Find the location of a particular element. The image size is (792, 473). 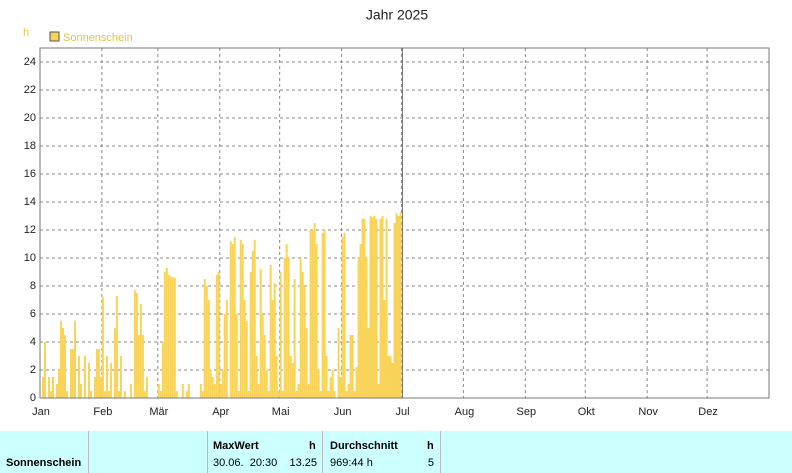

x-tick-label: Jun is located at coordinates (343, 412).